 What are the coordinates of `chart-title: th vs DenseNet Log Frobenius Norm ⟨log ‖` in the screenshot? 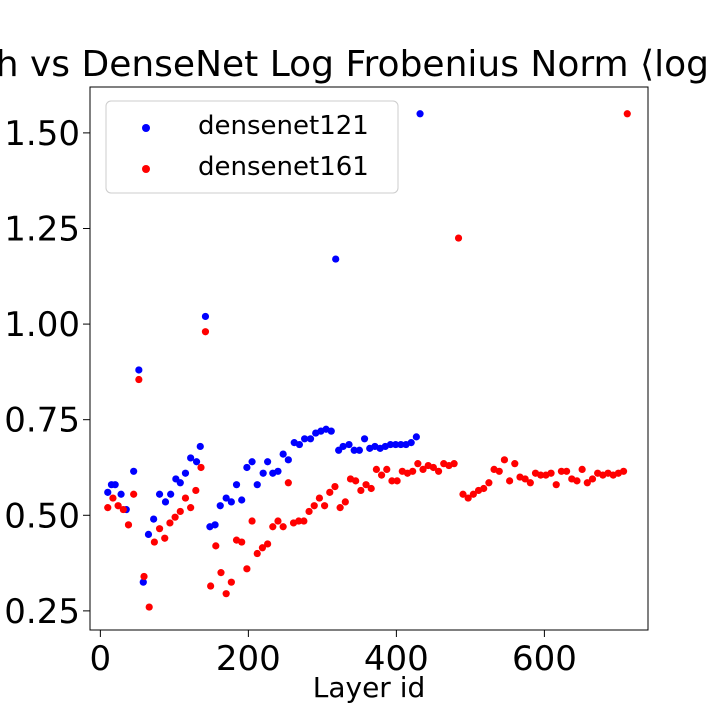 It's located at (360, 64).